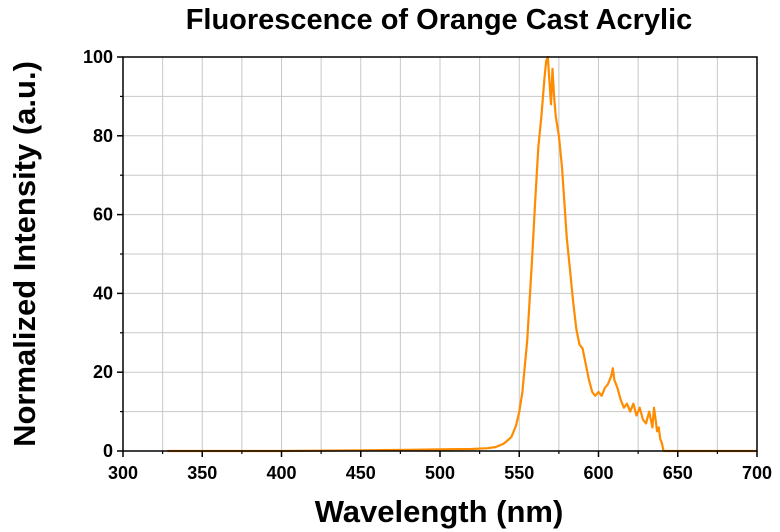 The width and height of the screenshot is (780, 532). I want to click on x-tick-label: 450, so click(361, 473).